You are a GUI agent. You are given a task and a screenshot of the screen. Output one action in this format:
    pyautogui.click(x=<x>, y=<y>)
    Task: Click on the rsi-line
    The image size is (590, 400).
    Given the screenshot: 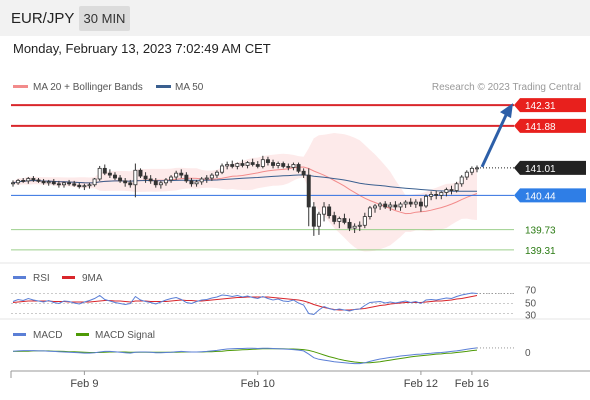 What is the action you would take?
    pyautogui.click(x=245, y=304)
    